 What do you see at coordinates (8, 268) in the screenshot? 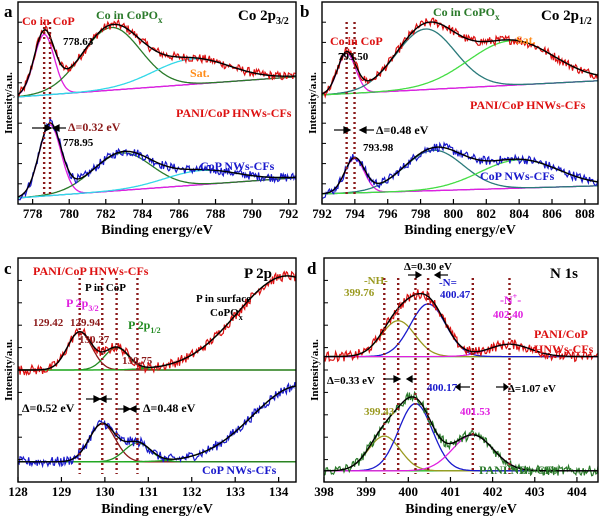
I see `panel-c-letter: c` at bounding box center [8, 268].